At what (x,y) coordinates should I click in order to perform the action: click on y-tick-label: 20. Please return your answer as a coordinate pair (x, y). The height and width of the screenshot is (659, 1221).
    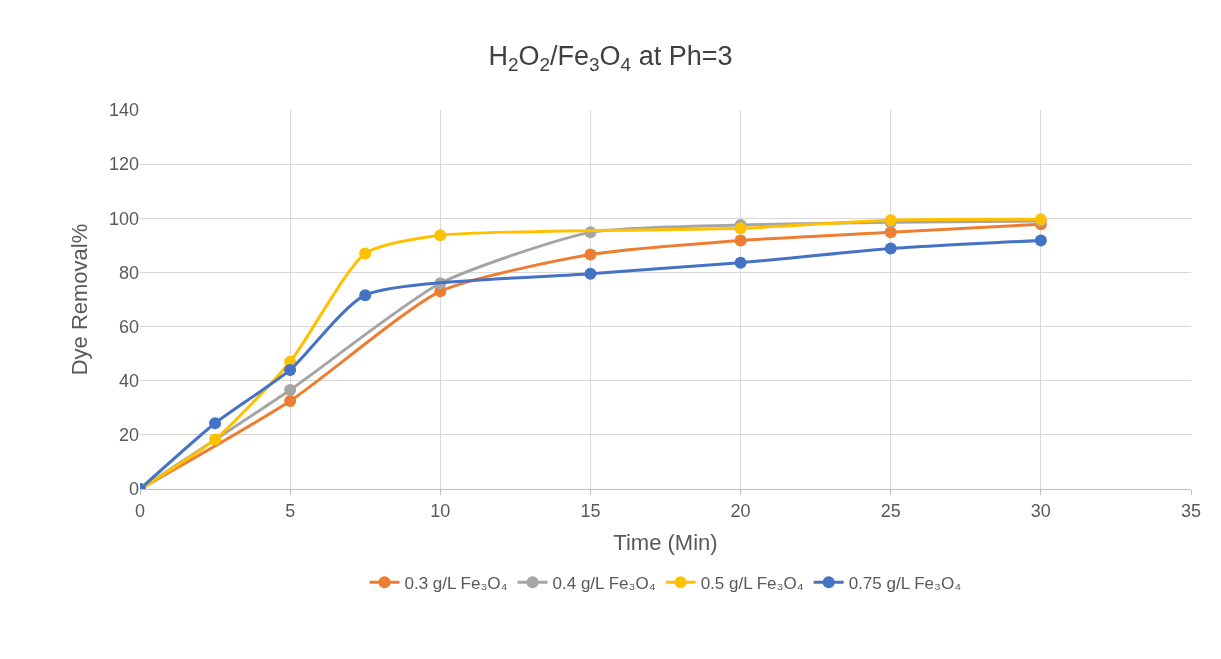
    Looking at the image, I should click on (128, 435).